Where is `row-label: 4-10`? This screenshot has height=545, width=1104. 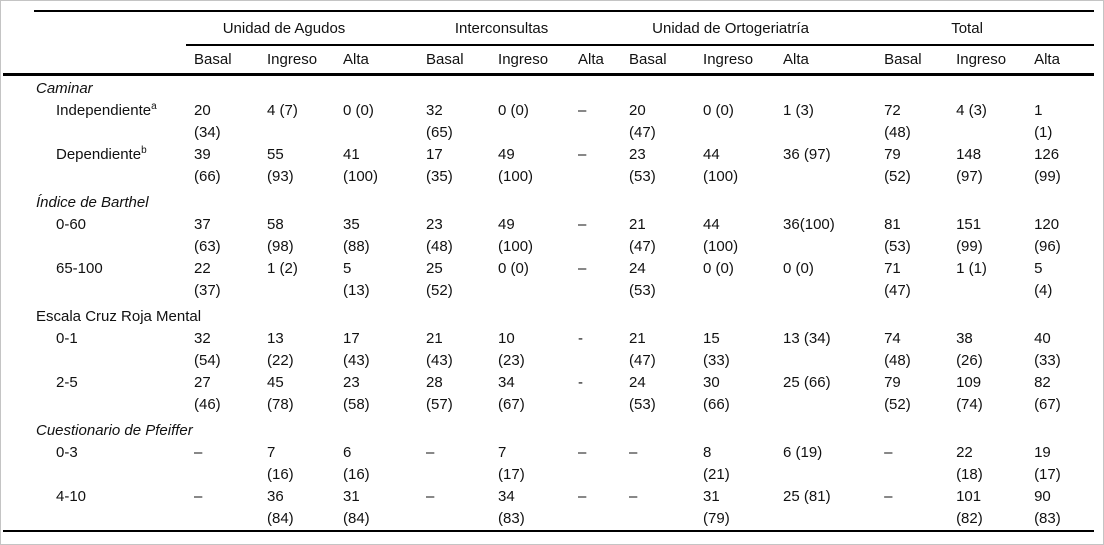 row-label: 4-10 is located at coordinates (71, 496).